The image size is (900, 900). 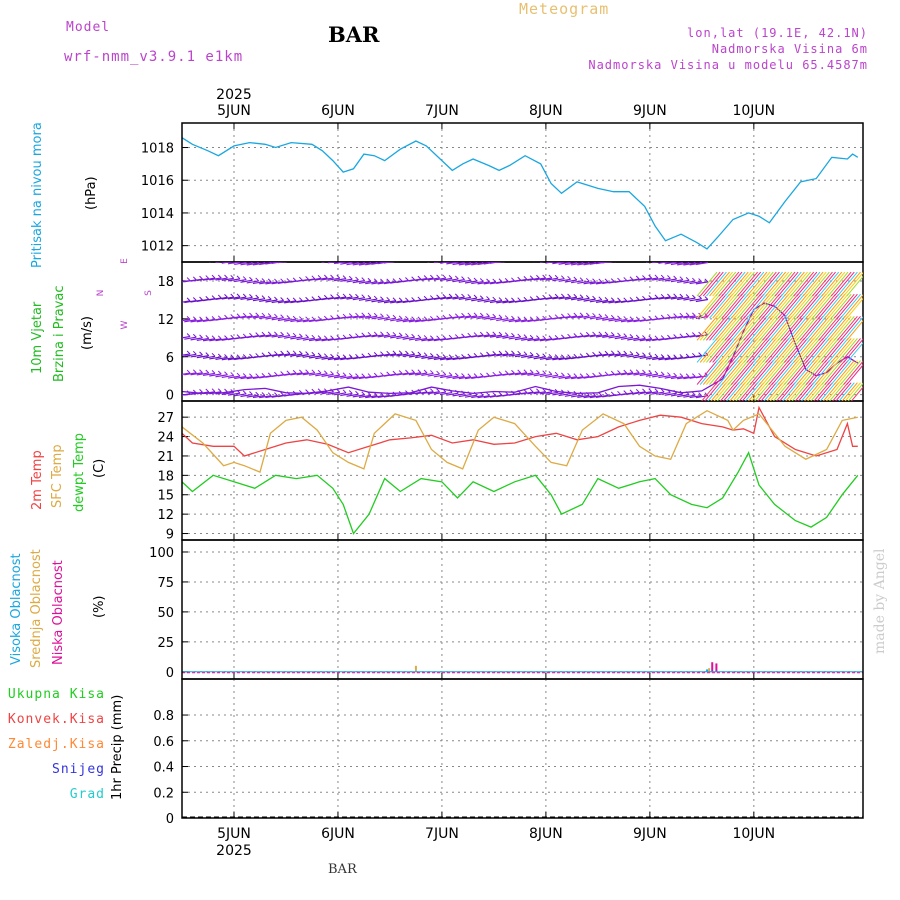 I want to click on wind-label-1: 10m Vjetar, so click(x=37, y=337).